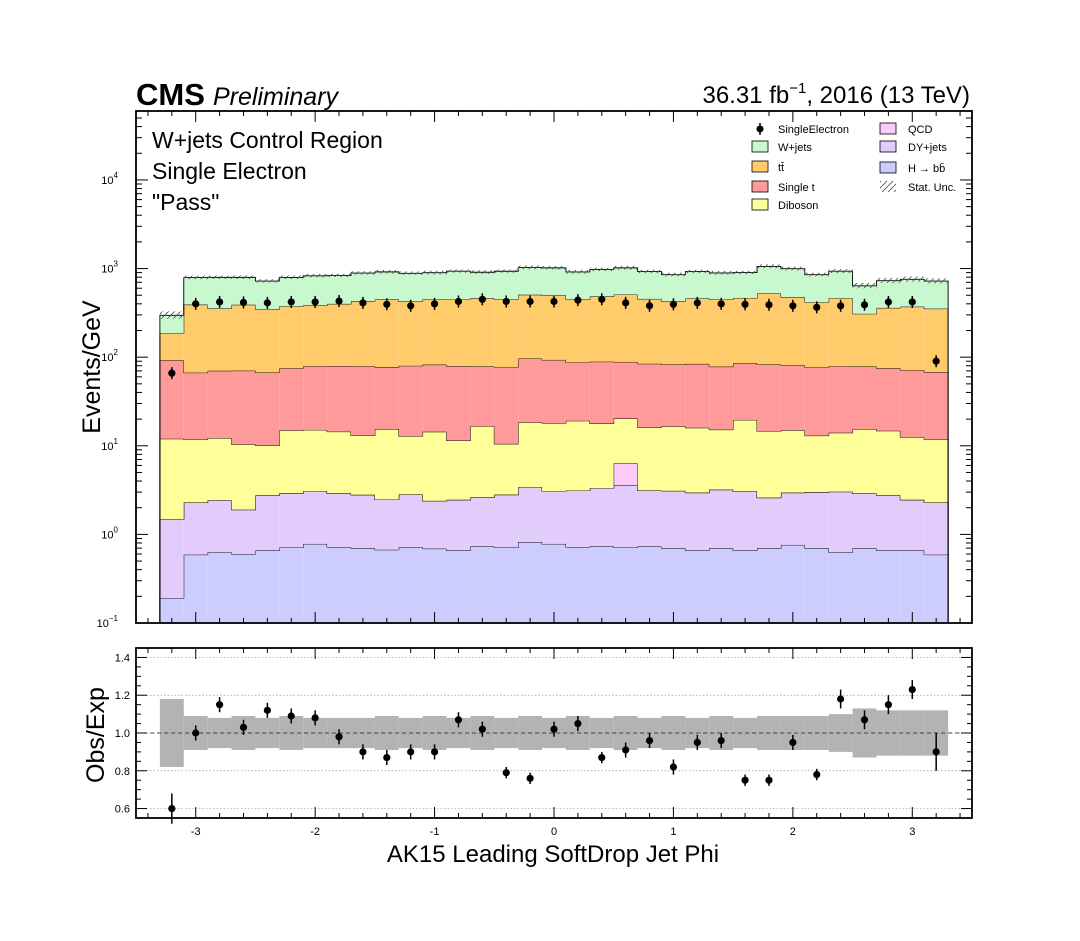 The image size is (1080, 941). I want to click on legend-swatch-qcd, so click(888, 128).